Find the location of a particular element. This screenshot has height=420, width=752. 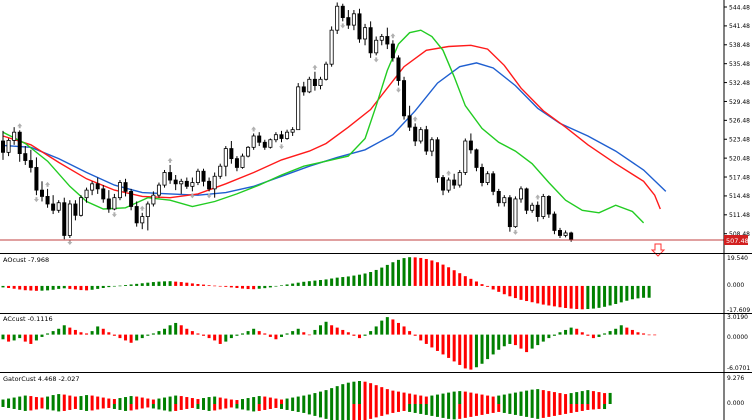

aocust-histogram is located at coordinates (326, 283).